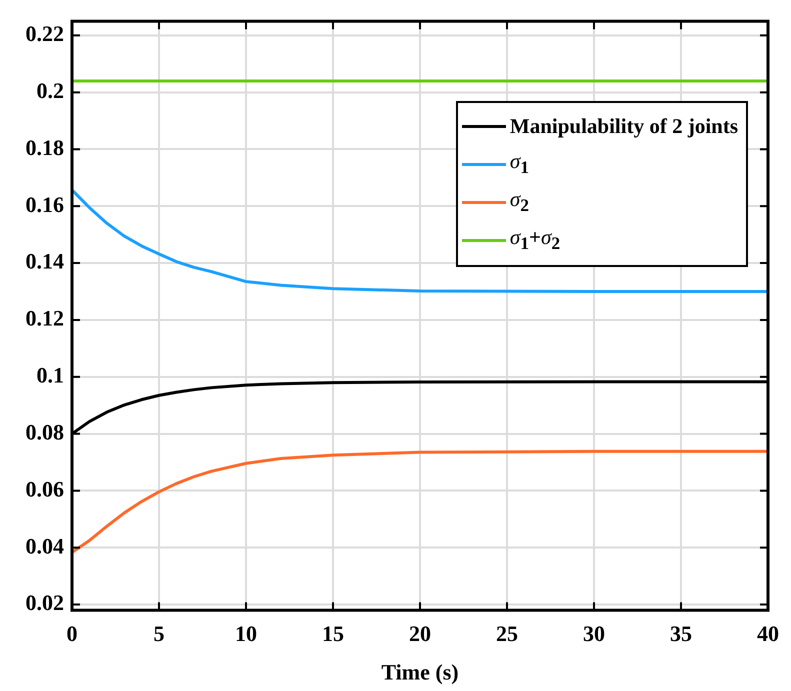 The height and width of the screenshot is (691, 791). What do you see at coordinates (768, 633) in the screenshot?
I see `x-tick-label: 40` at bounding box center [768, 633].